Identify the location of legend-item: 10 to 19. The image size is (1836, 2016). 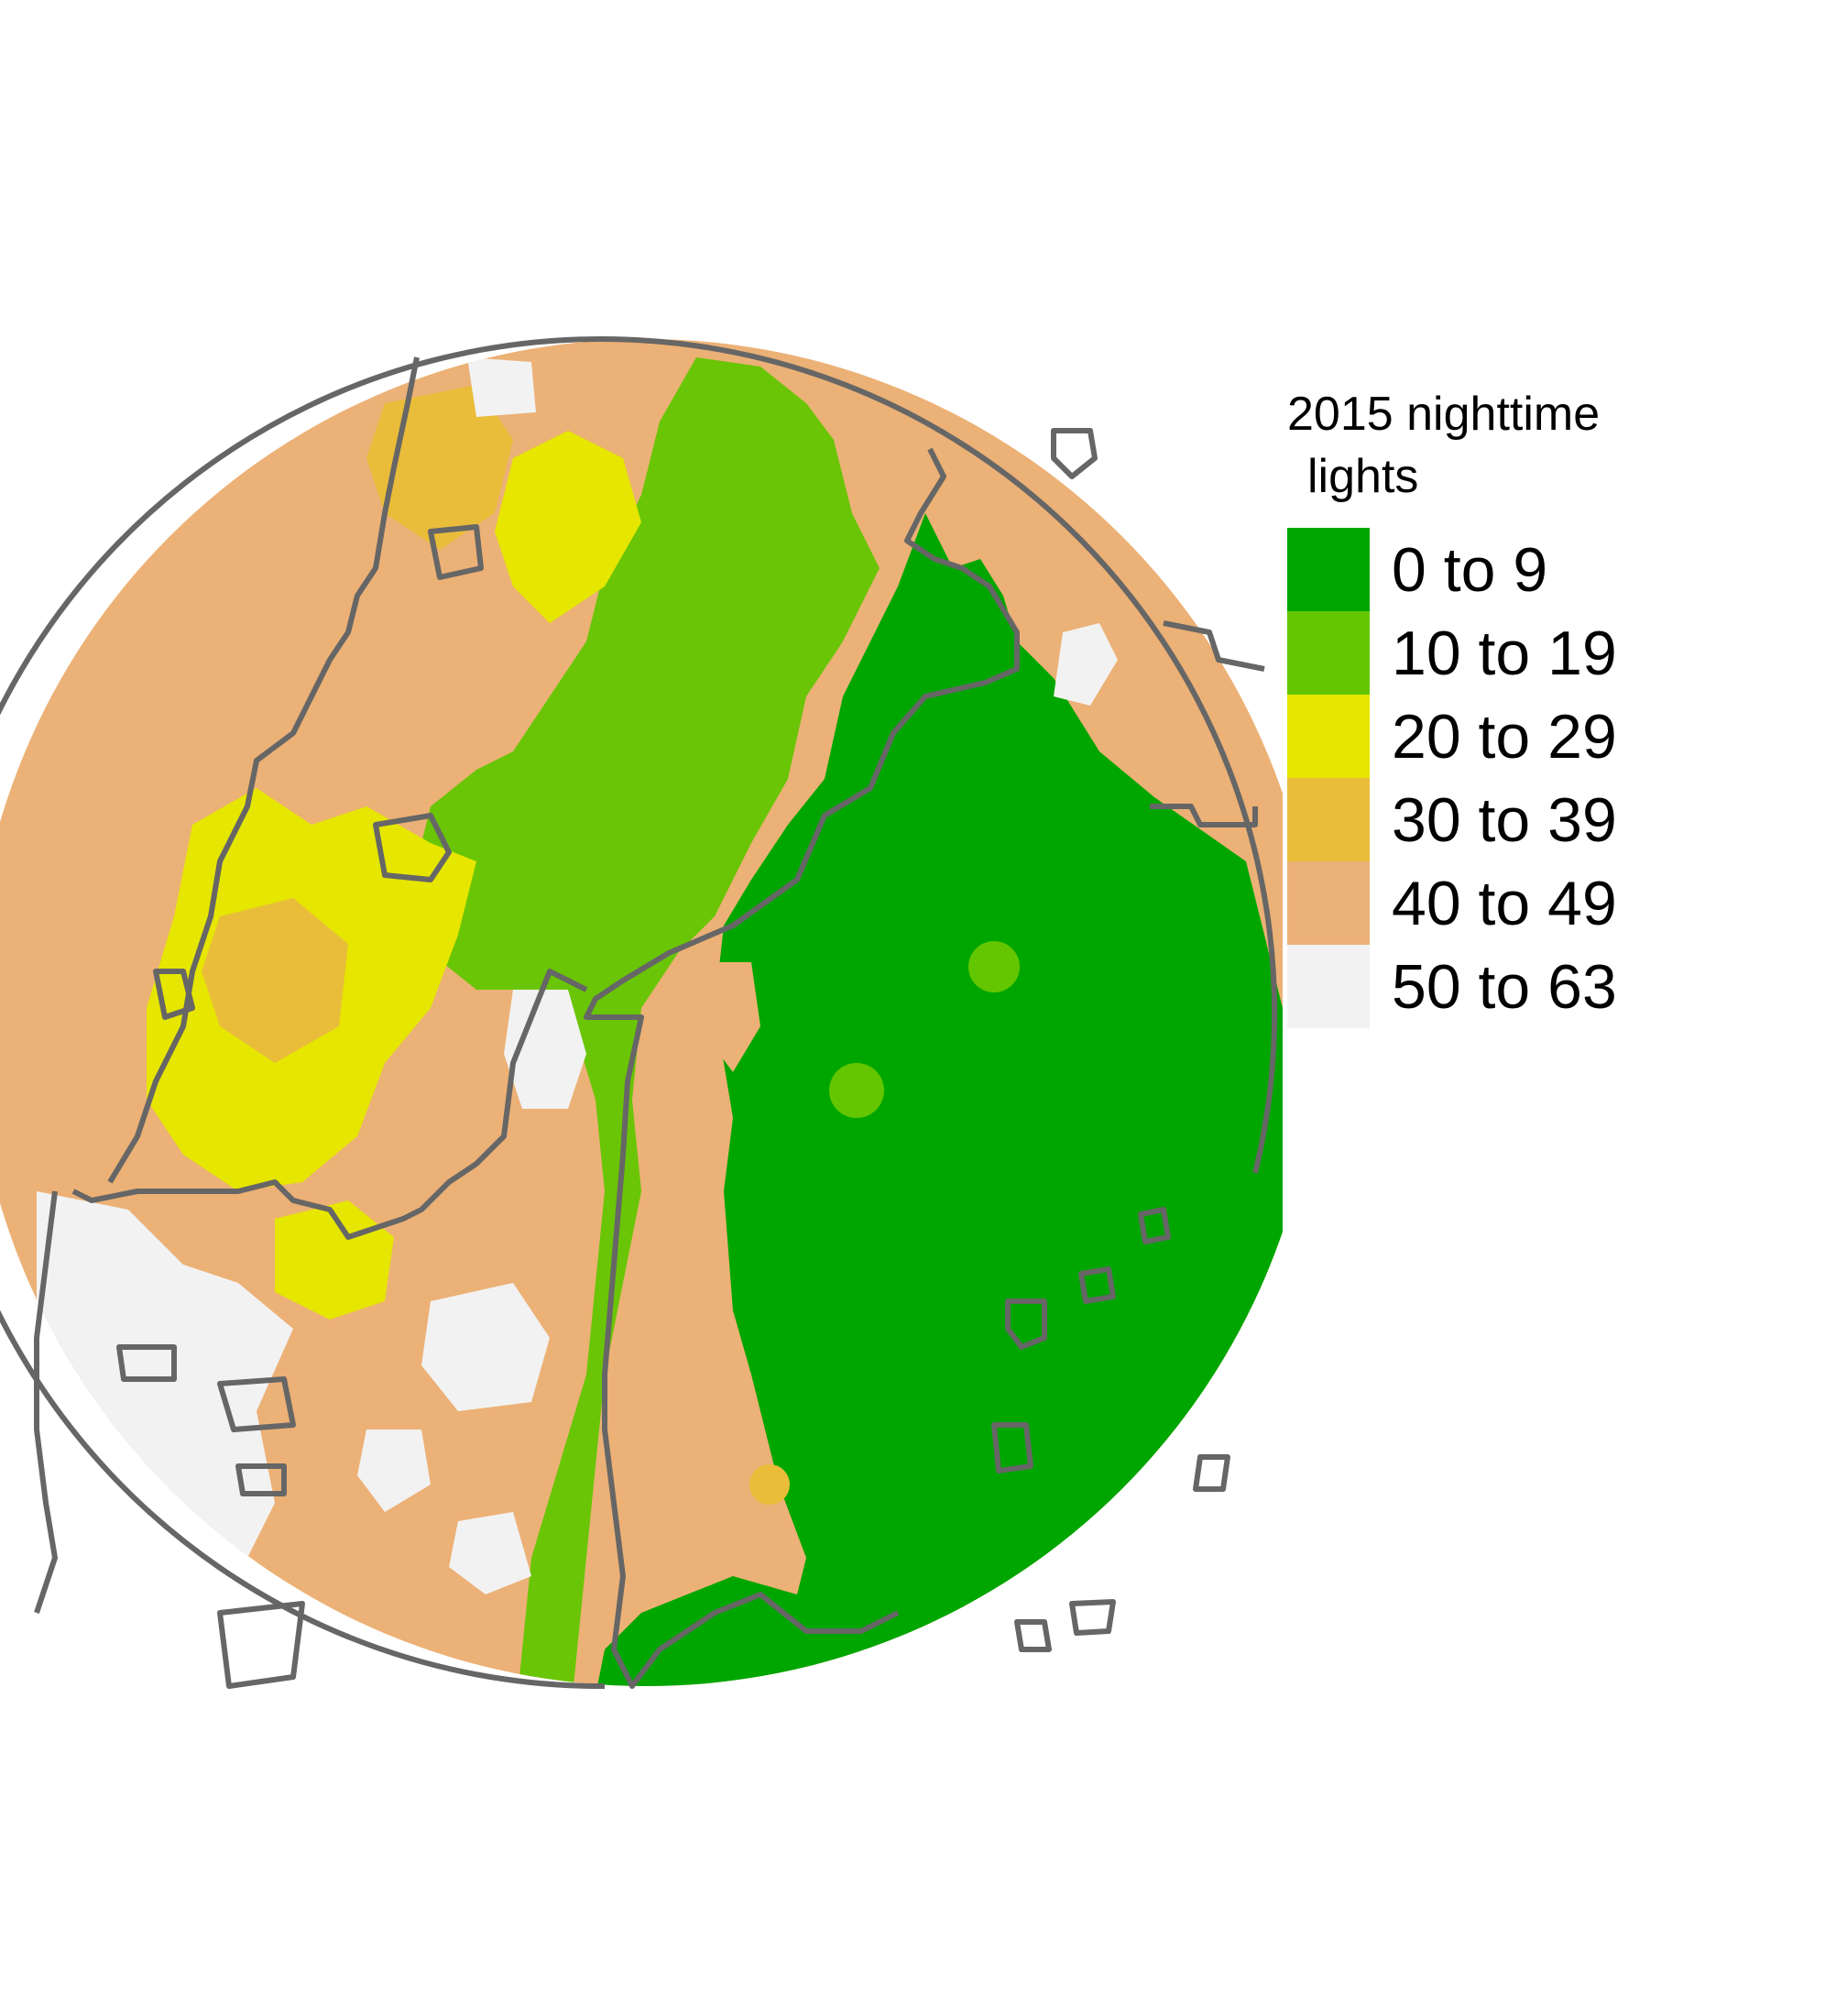
(1479, 653).